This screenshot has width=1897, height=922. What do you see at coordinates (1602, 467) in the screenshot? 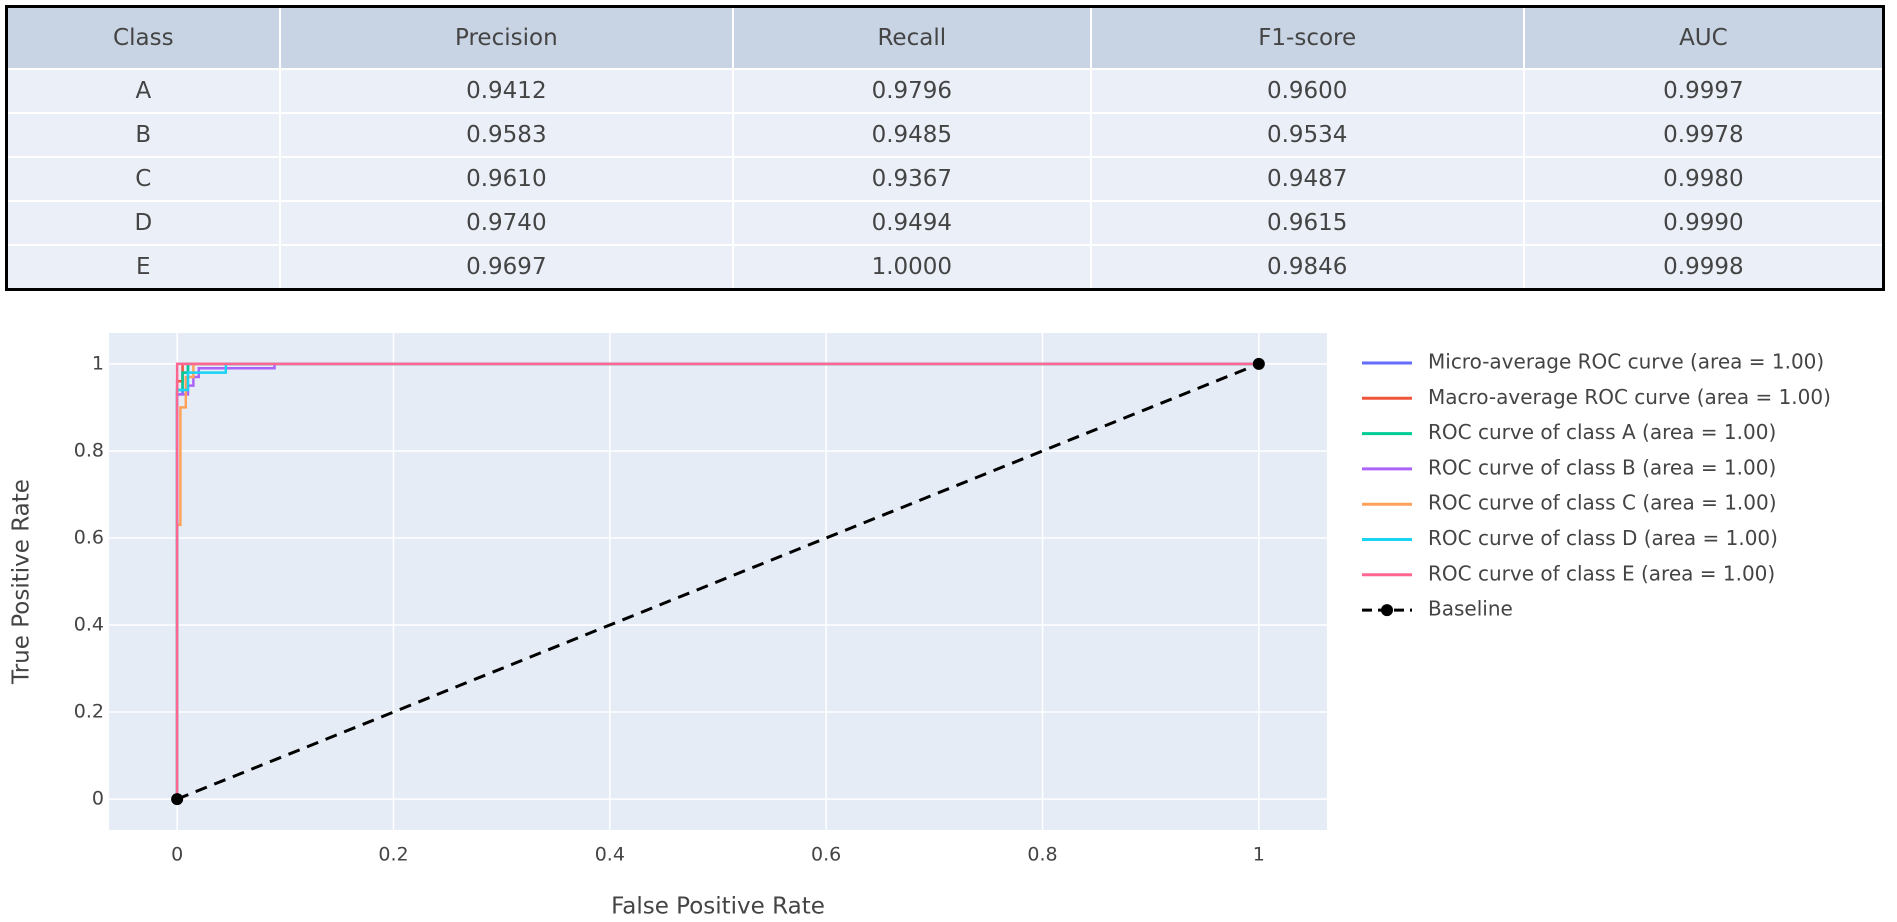
I see `legend-label: ROC curve of class B (area = 1.00)` at bounding box center [1602, 467].